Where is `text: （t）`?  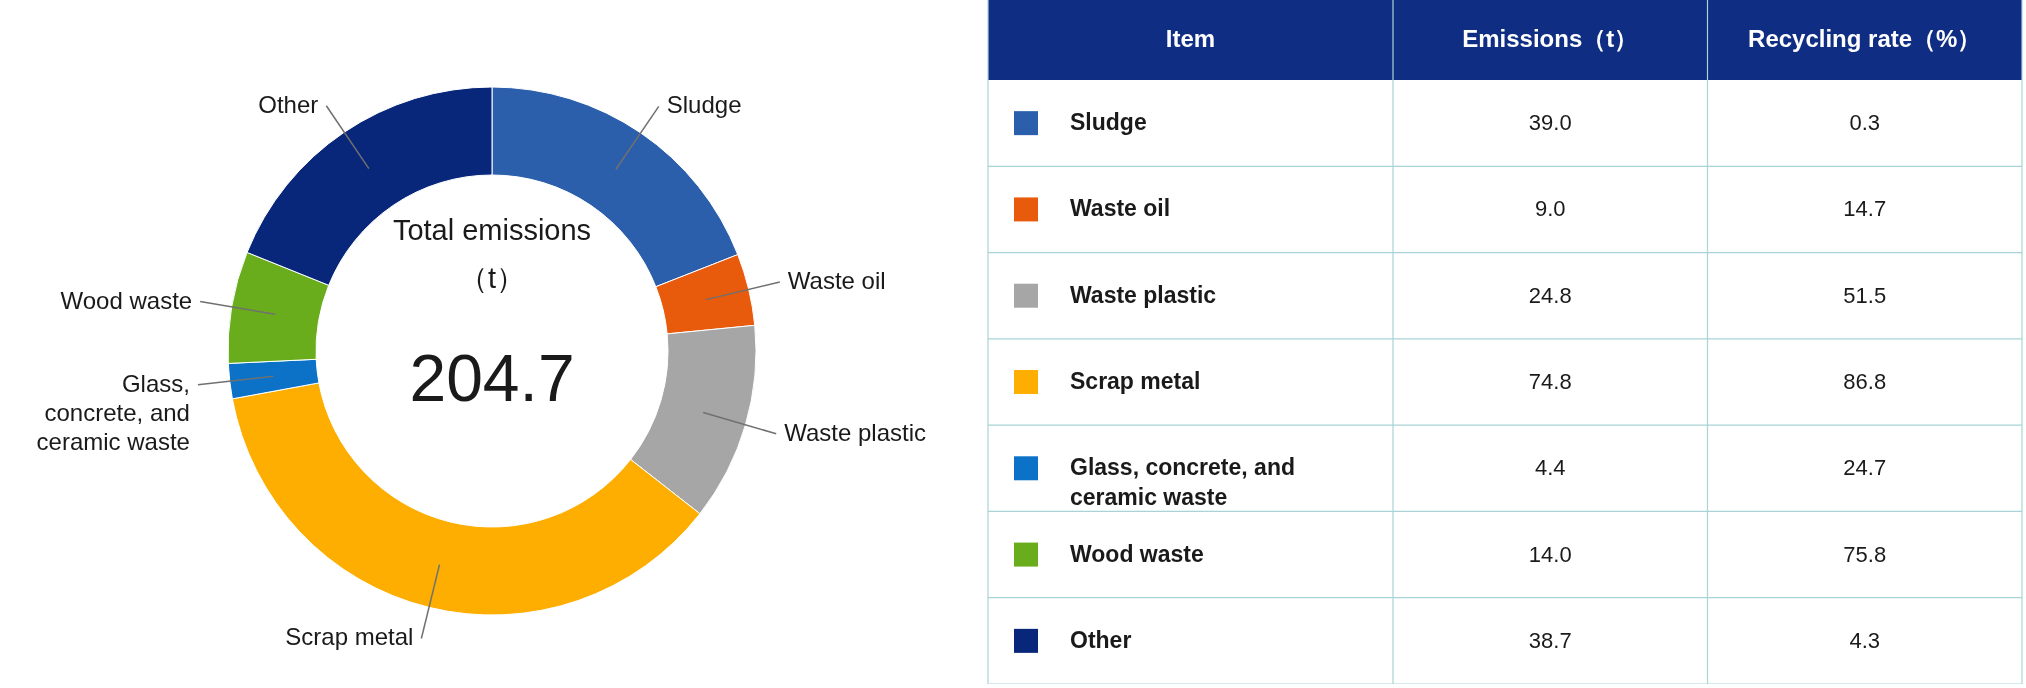 text: （t） is located at coordinates (492, 278).